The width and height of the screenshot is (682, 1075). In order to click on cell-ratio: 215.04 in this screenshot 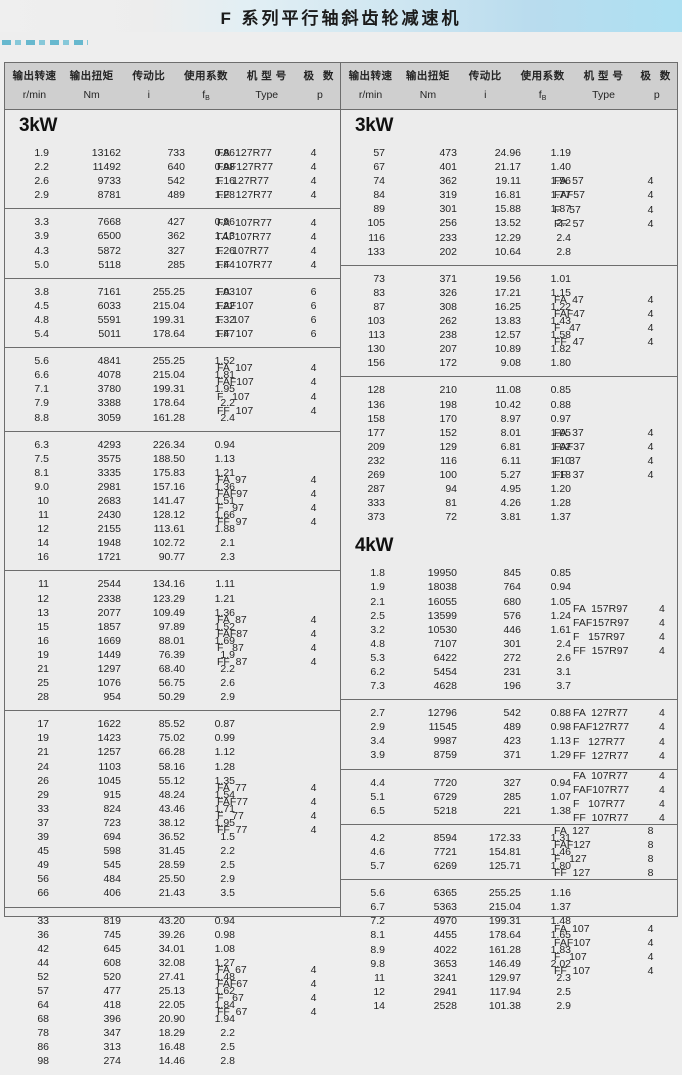, I will do `click(168, 305)`.